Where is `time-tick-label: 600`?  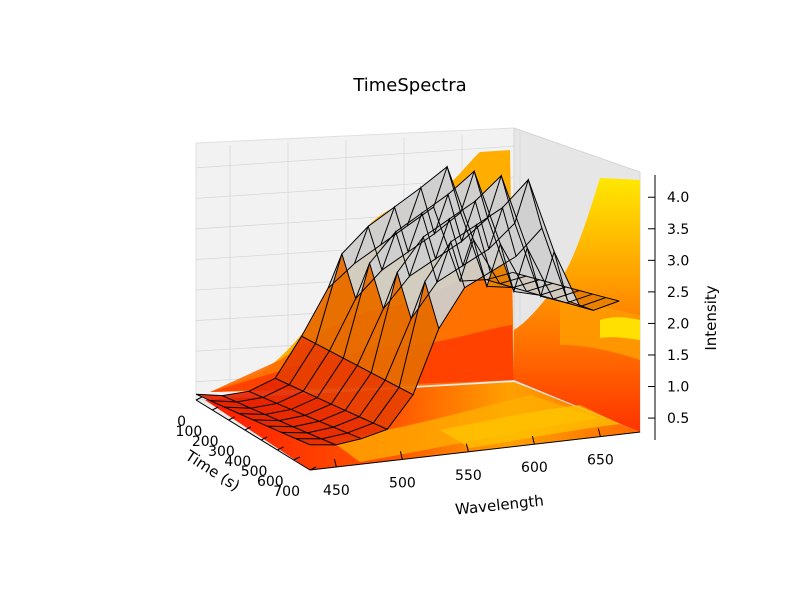
time-tick-label: 600 is located at coordinates (270, 482).